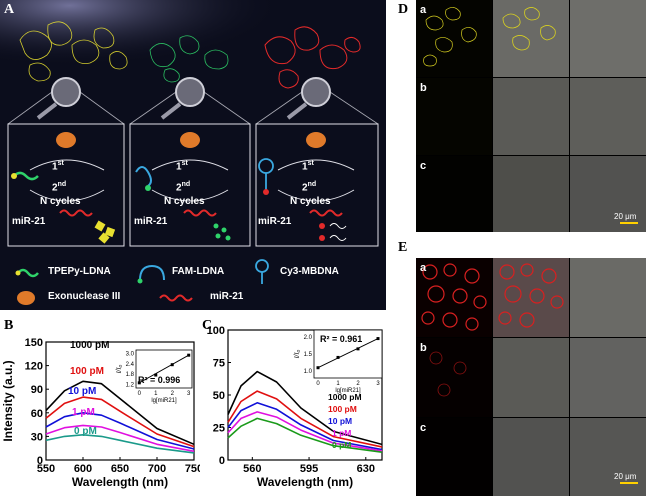 The image size is (646, 498). What do you see at coordinates (26, 298) in the screenshot?
I see `exonuclease-legend-icon` at bounding box center [26, 298].